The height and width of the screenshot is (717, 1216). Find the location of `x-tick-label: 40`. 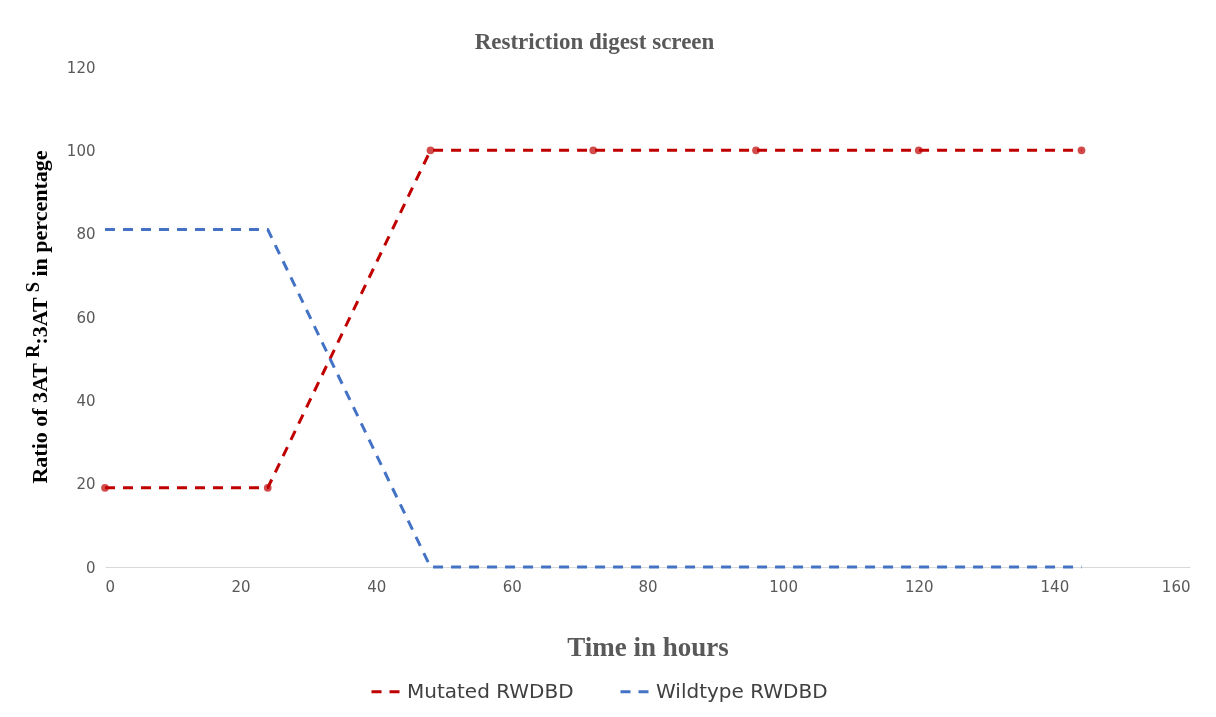

x-tick-label: 40 is located at coordinates (377, 586).